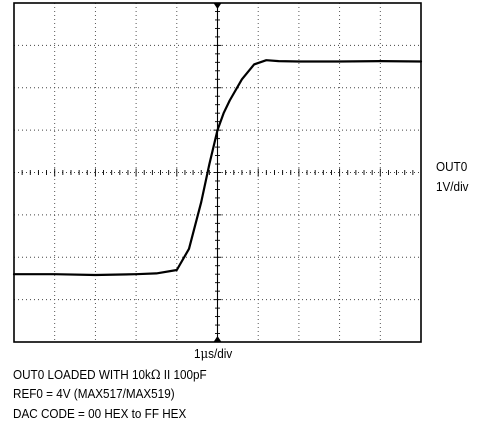 This screenshot has width=498, height=440. Describe the element at coordinates (197, 353) in the screenshot. I see `x-label-prefix: 1` at that location.